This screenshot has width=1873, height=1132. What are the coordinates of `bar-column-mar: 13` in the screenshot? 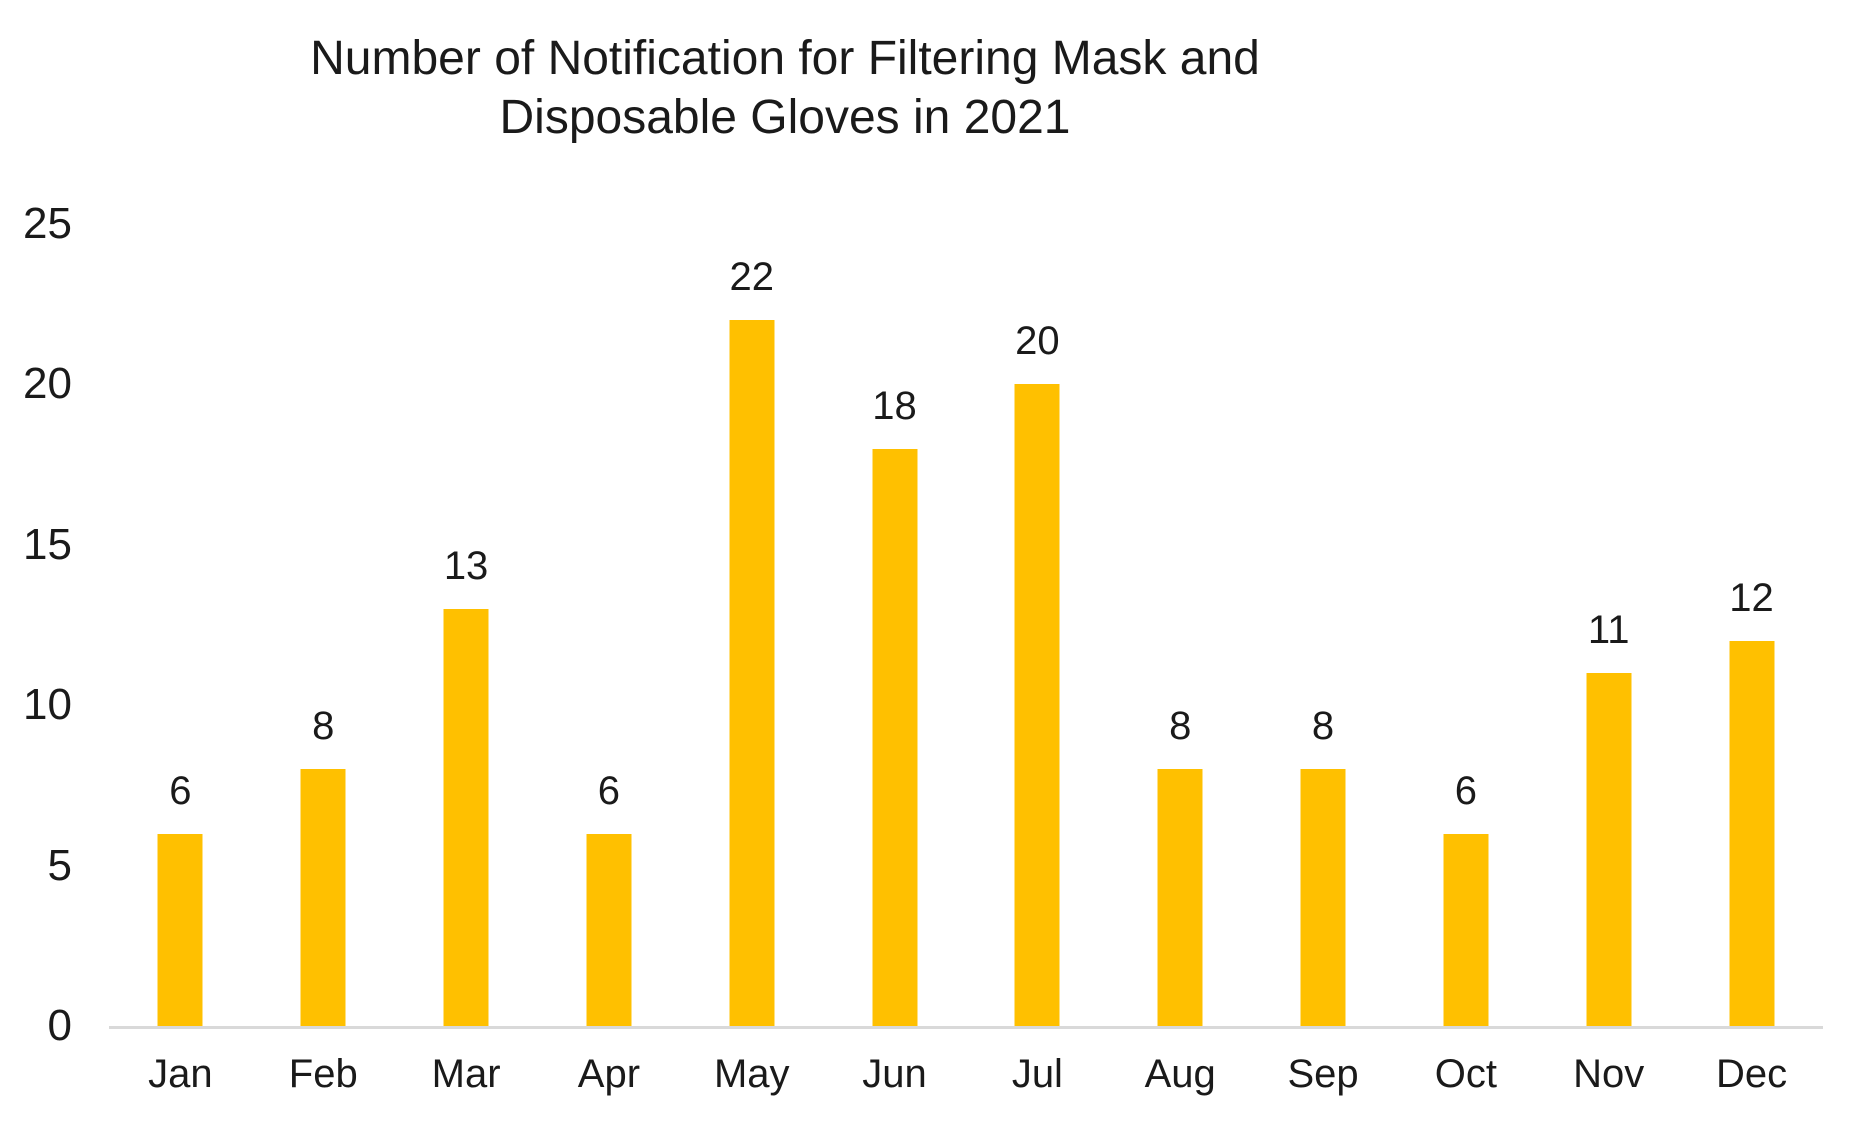 It's located at (466, 625).